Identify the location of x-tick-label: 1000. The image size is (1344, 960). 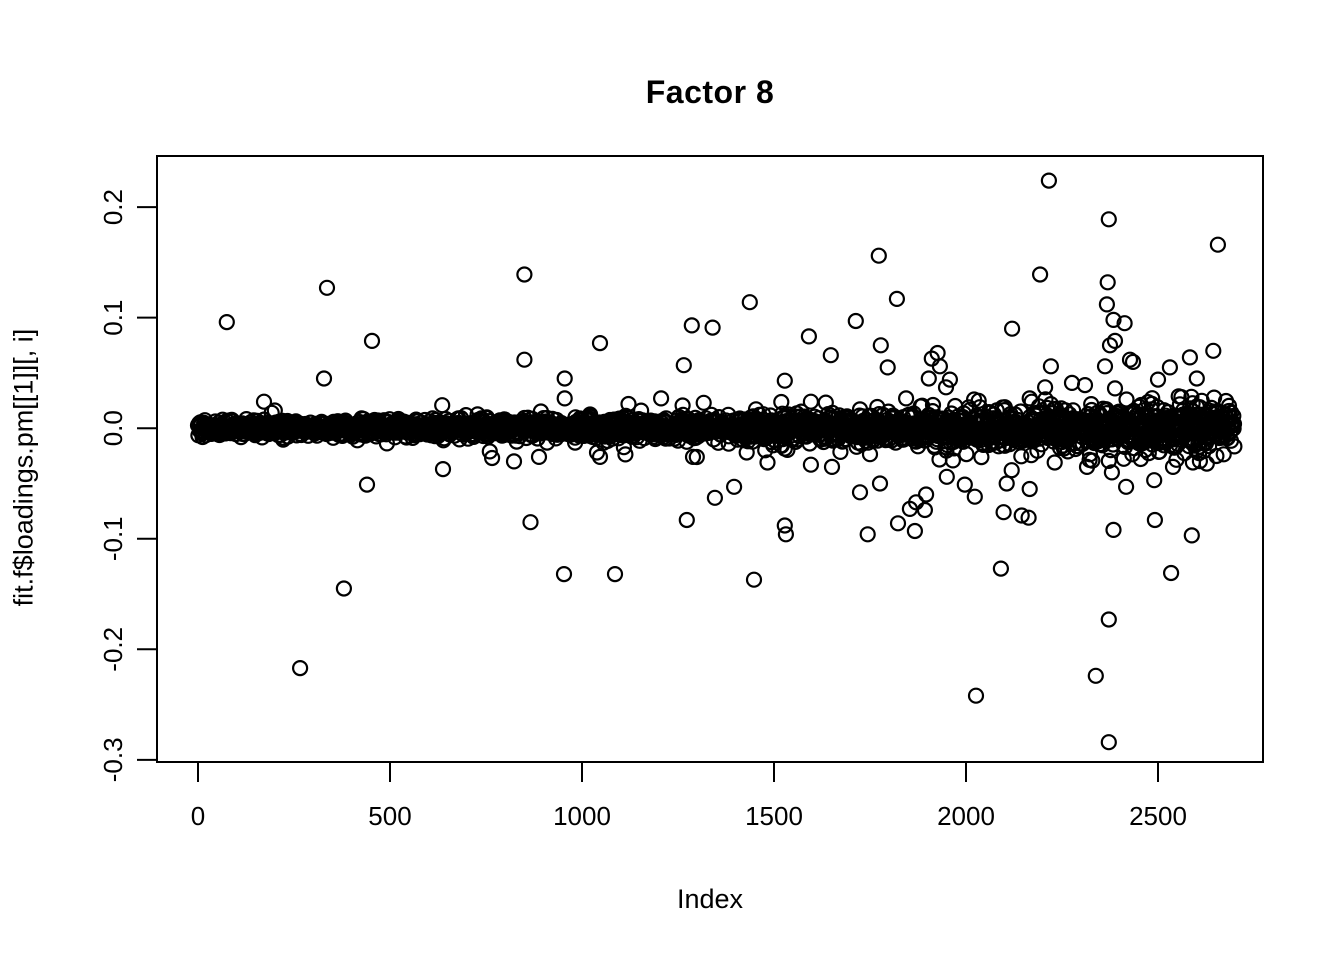
(582, 816).